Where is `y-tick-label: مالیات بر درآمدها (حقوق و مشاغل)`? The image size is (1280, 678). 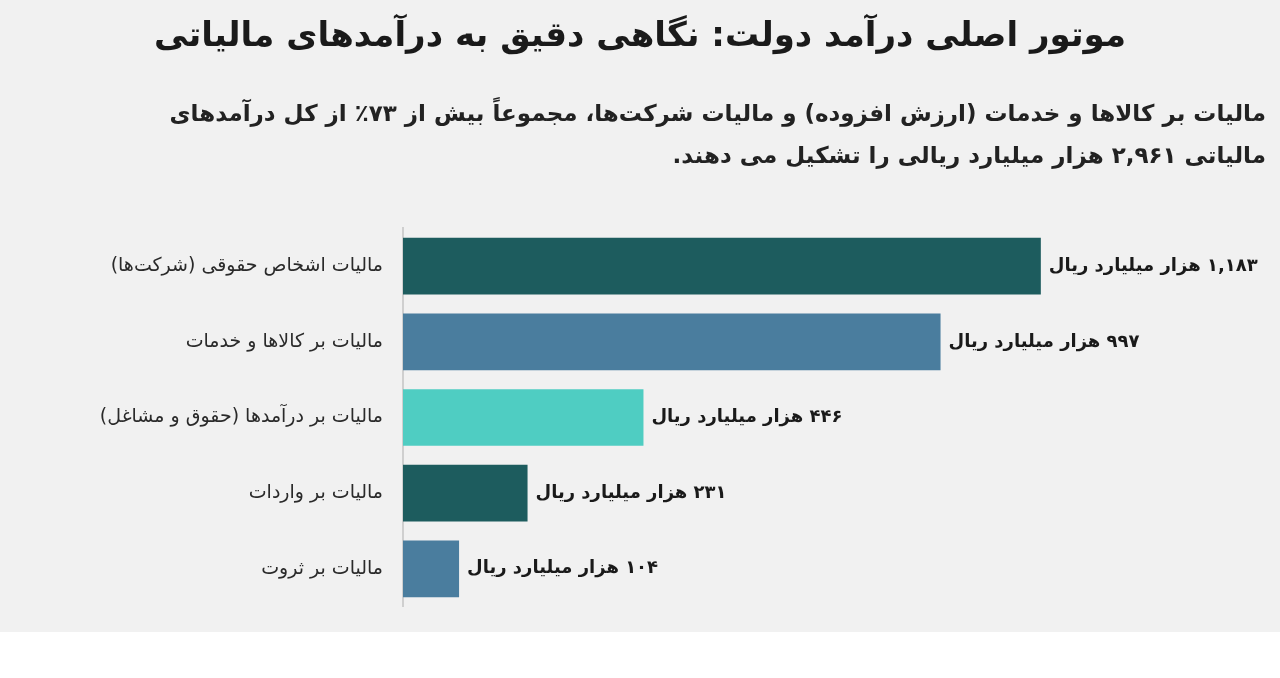 y-tick-label: مالیات بر درآمدها (حقوق و مشاغل) is located at coordinates (241, 415).